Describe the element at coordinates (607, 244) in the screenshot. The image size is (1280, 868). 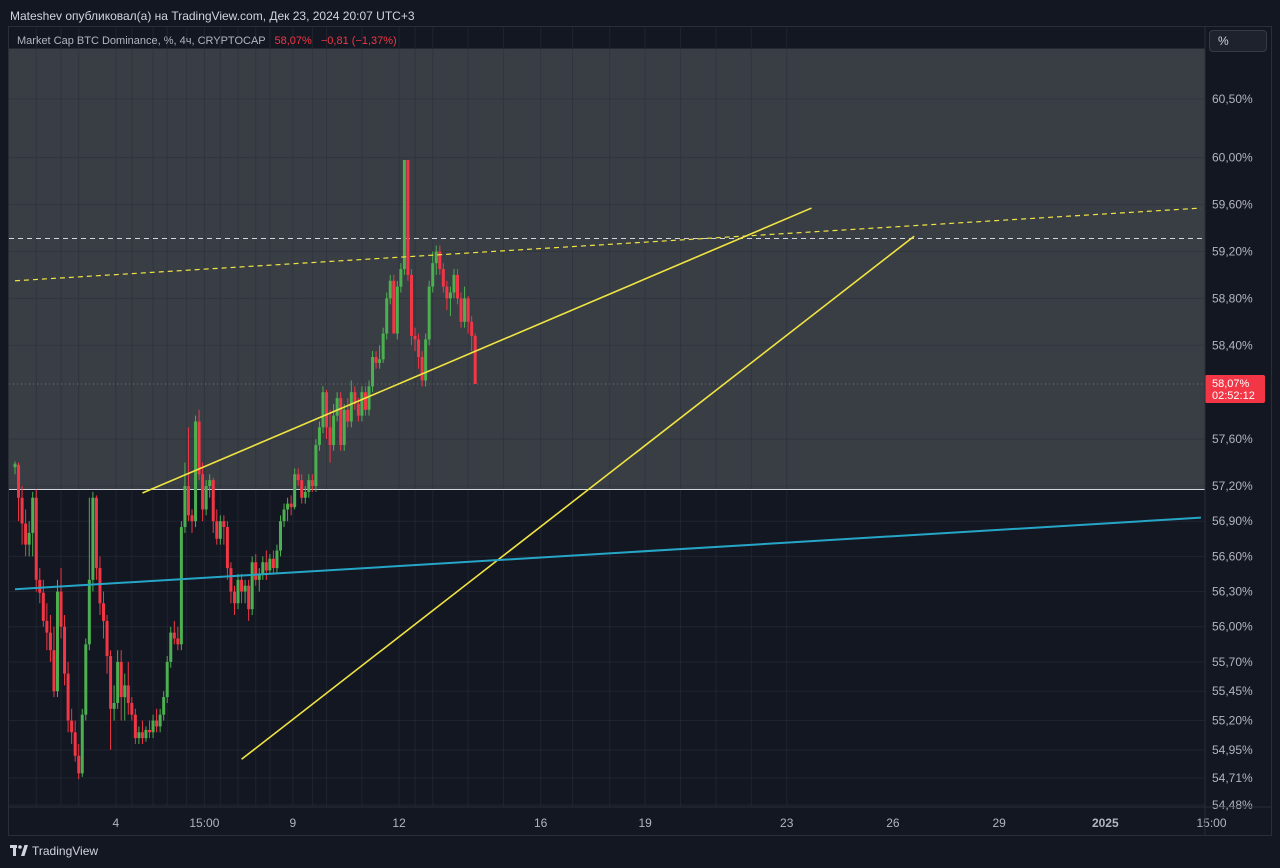
I see `dashed-resistance-trendline` at that location.